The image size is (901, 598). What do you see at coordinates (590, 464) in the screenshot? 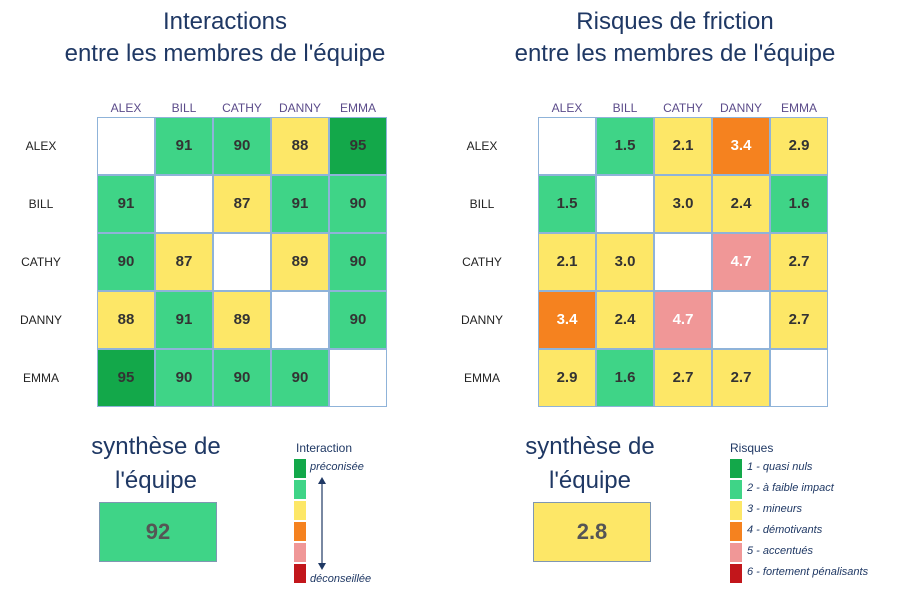
I see `friction-synthesis-label: synthèse de l'équipe` at bounding box center [590, 464].